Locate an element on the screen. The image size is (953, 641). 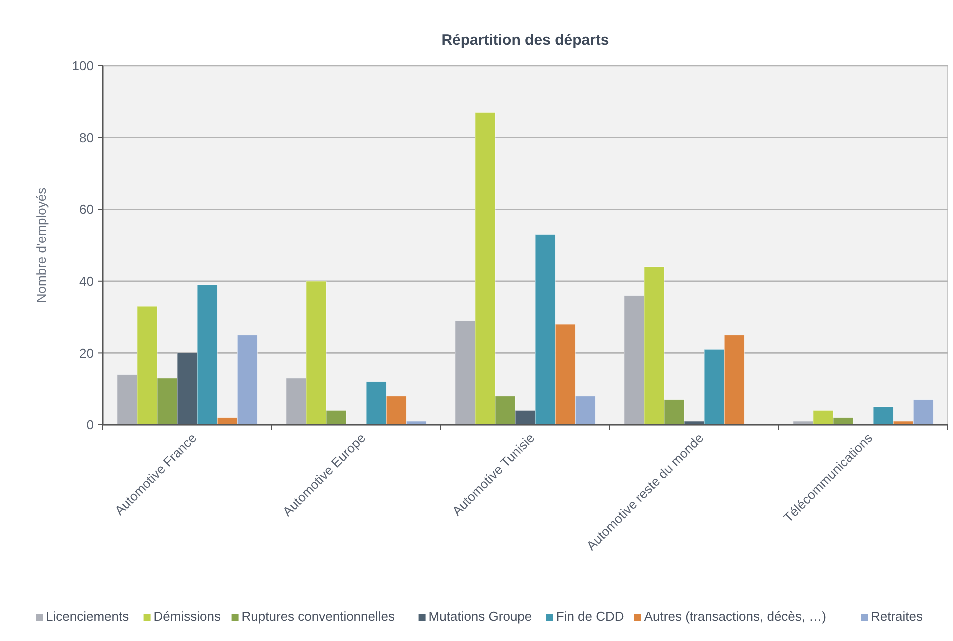
y-tick-label: 40 is located at coordinates (87, 281).